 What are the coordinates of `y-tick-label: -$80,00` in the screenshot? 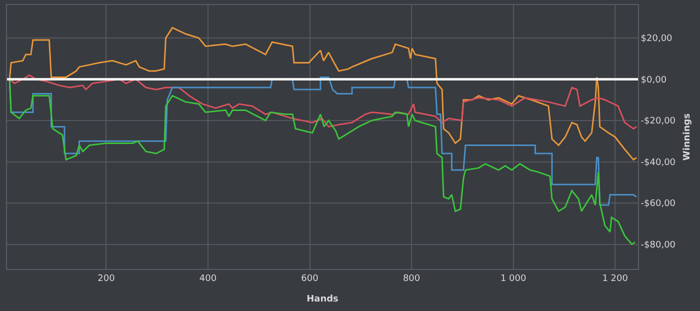 It's located at (658, 245).